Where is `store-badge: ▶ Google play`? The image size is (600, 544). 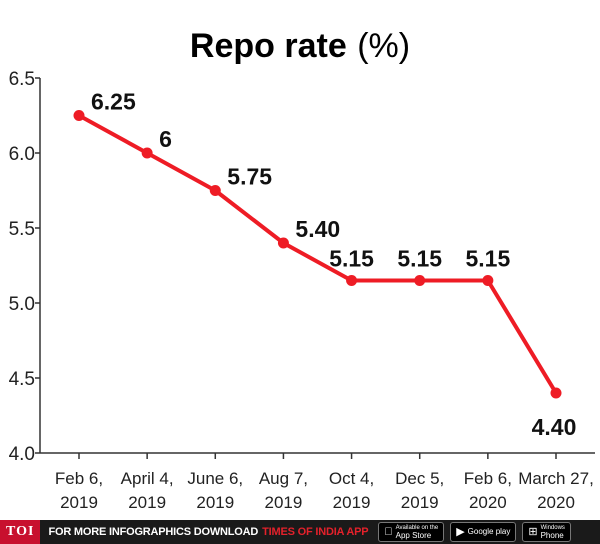
store-badge: ▶ Google play is located at coordinates (482, 532).